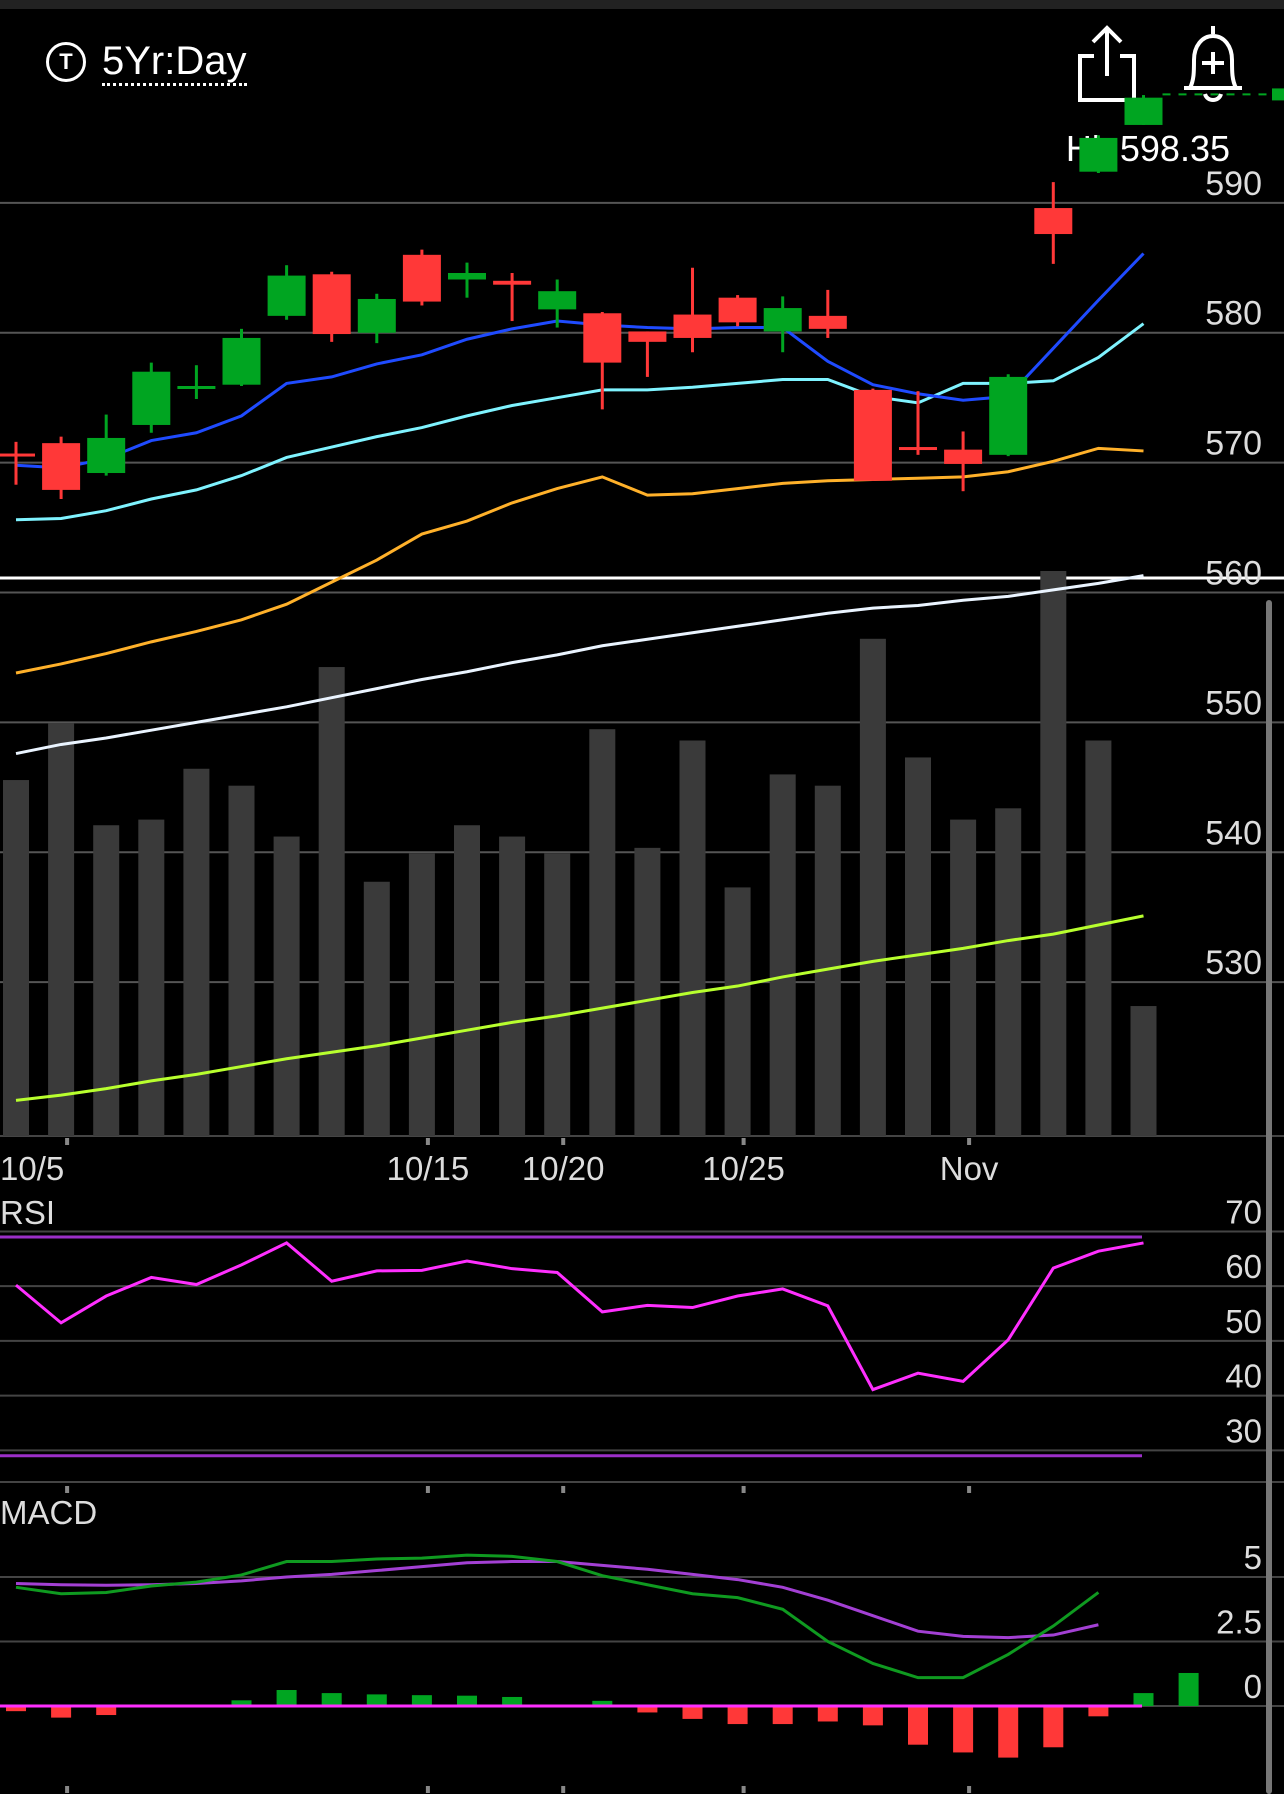 This screenshot has width=1284, height=1794. Describe the element at coordinates (27, 1212) in the screenshot. I see `rsi-title: RSI` at that location.